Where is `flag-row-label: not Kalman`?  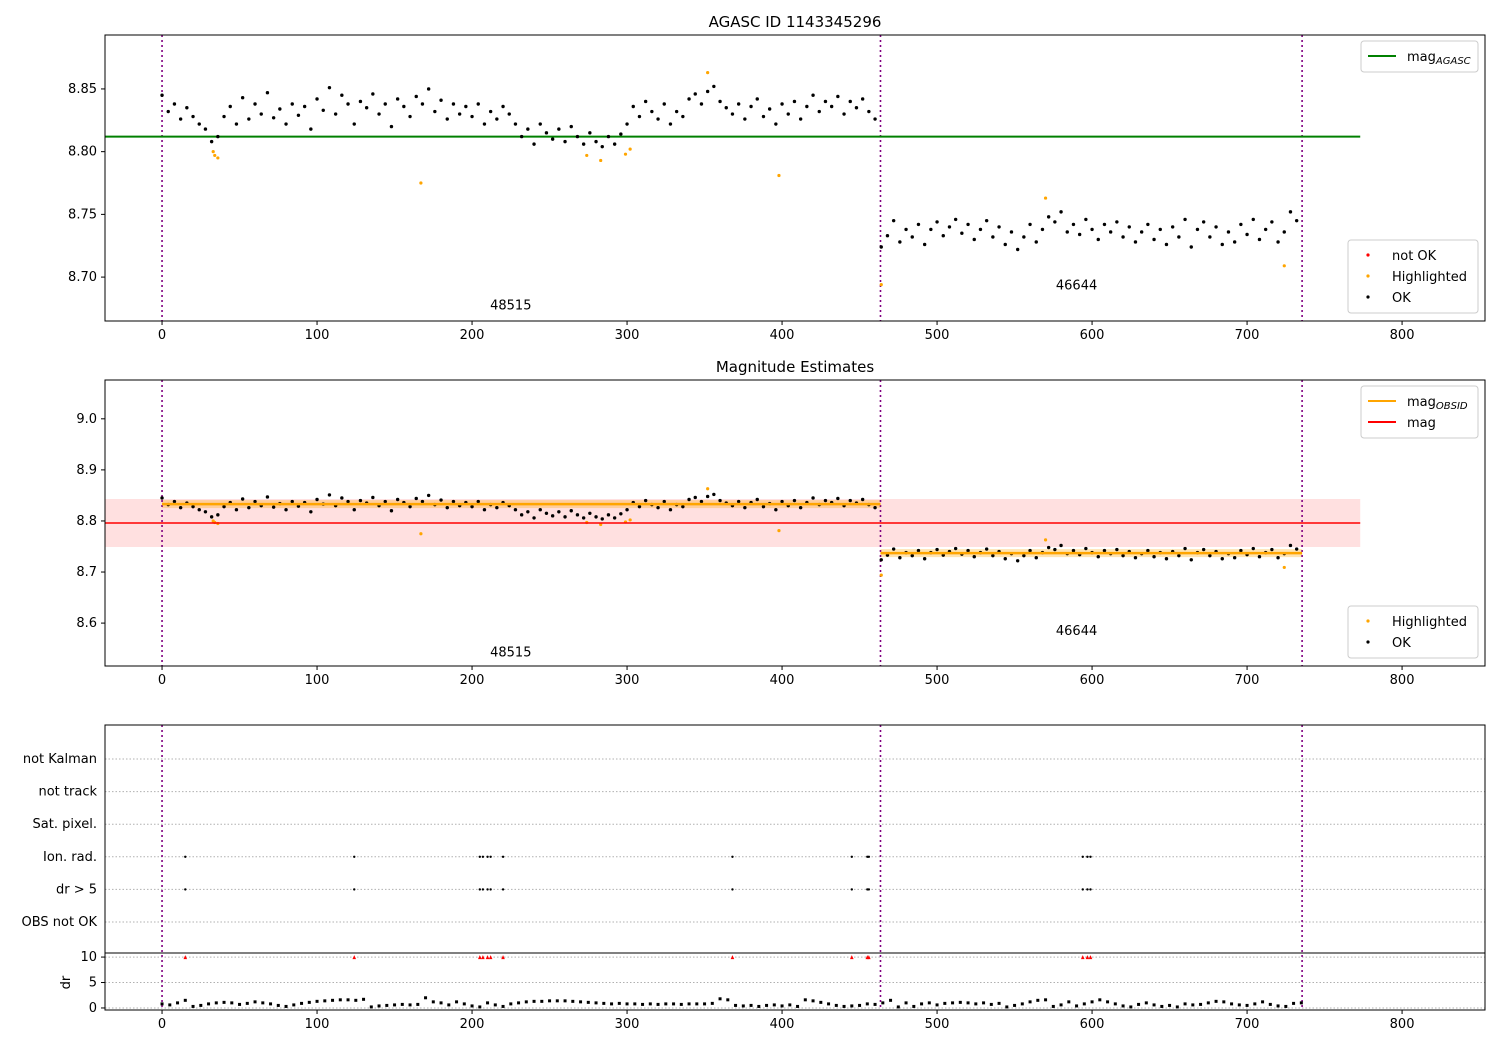 flag-row-label: not Kalman is located at coordinates (60, 759).